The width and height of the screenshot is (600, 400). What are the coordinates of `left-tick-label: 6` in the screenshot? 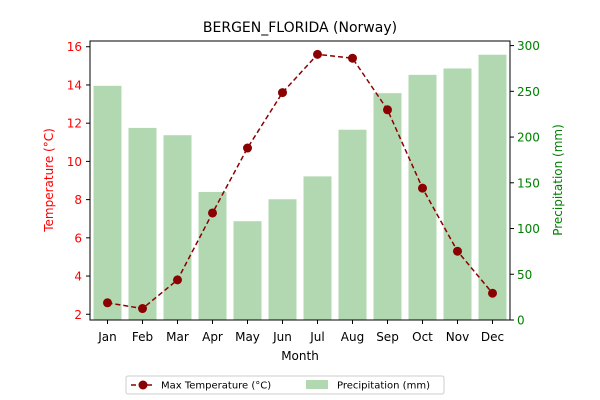 It's located at (78, 238).